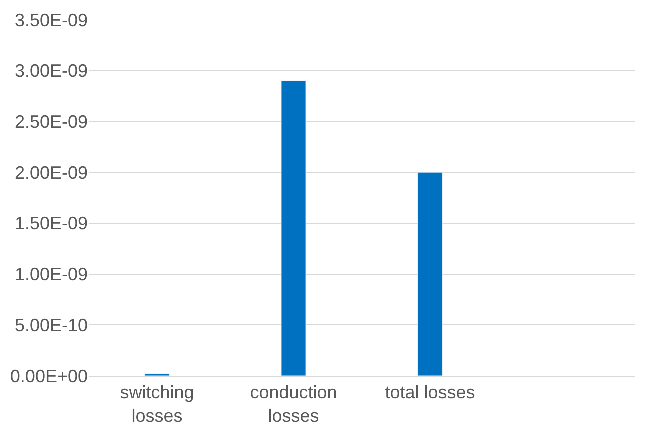 The image size is (645, 436). I want to click on y-tick-label: 1.50E-09, so click(51, 224).